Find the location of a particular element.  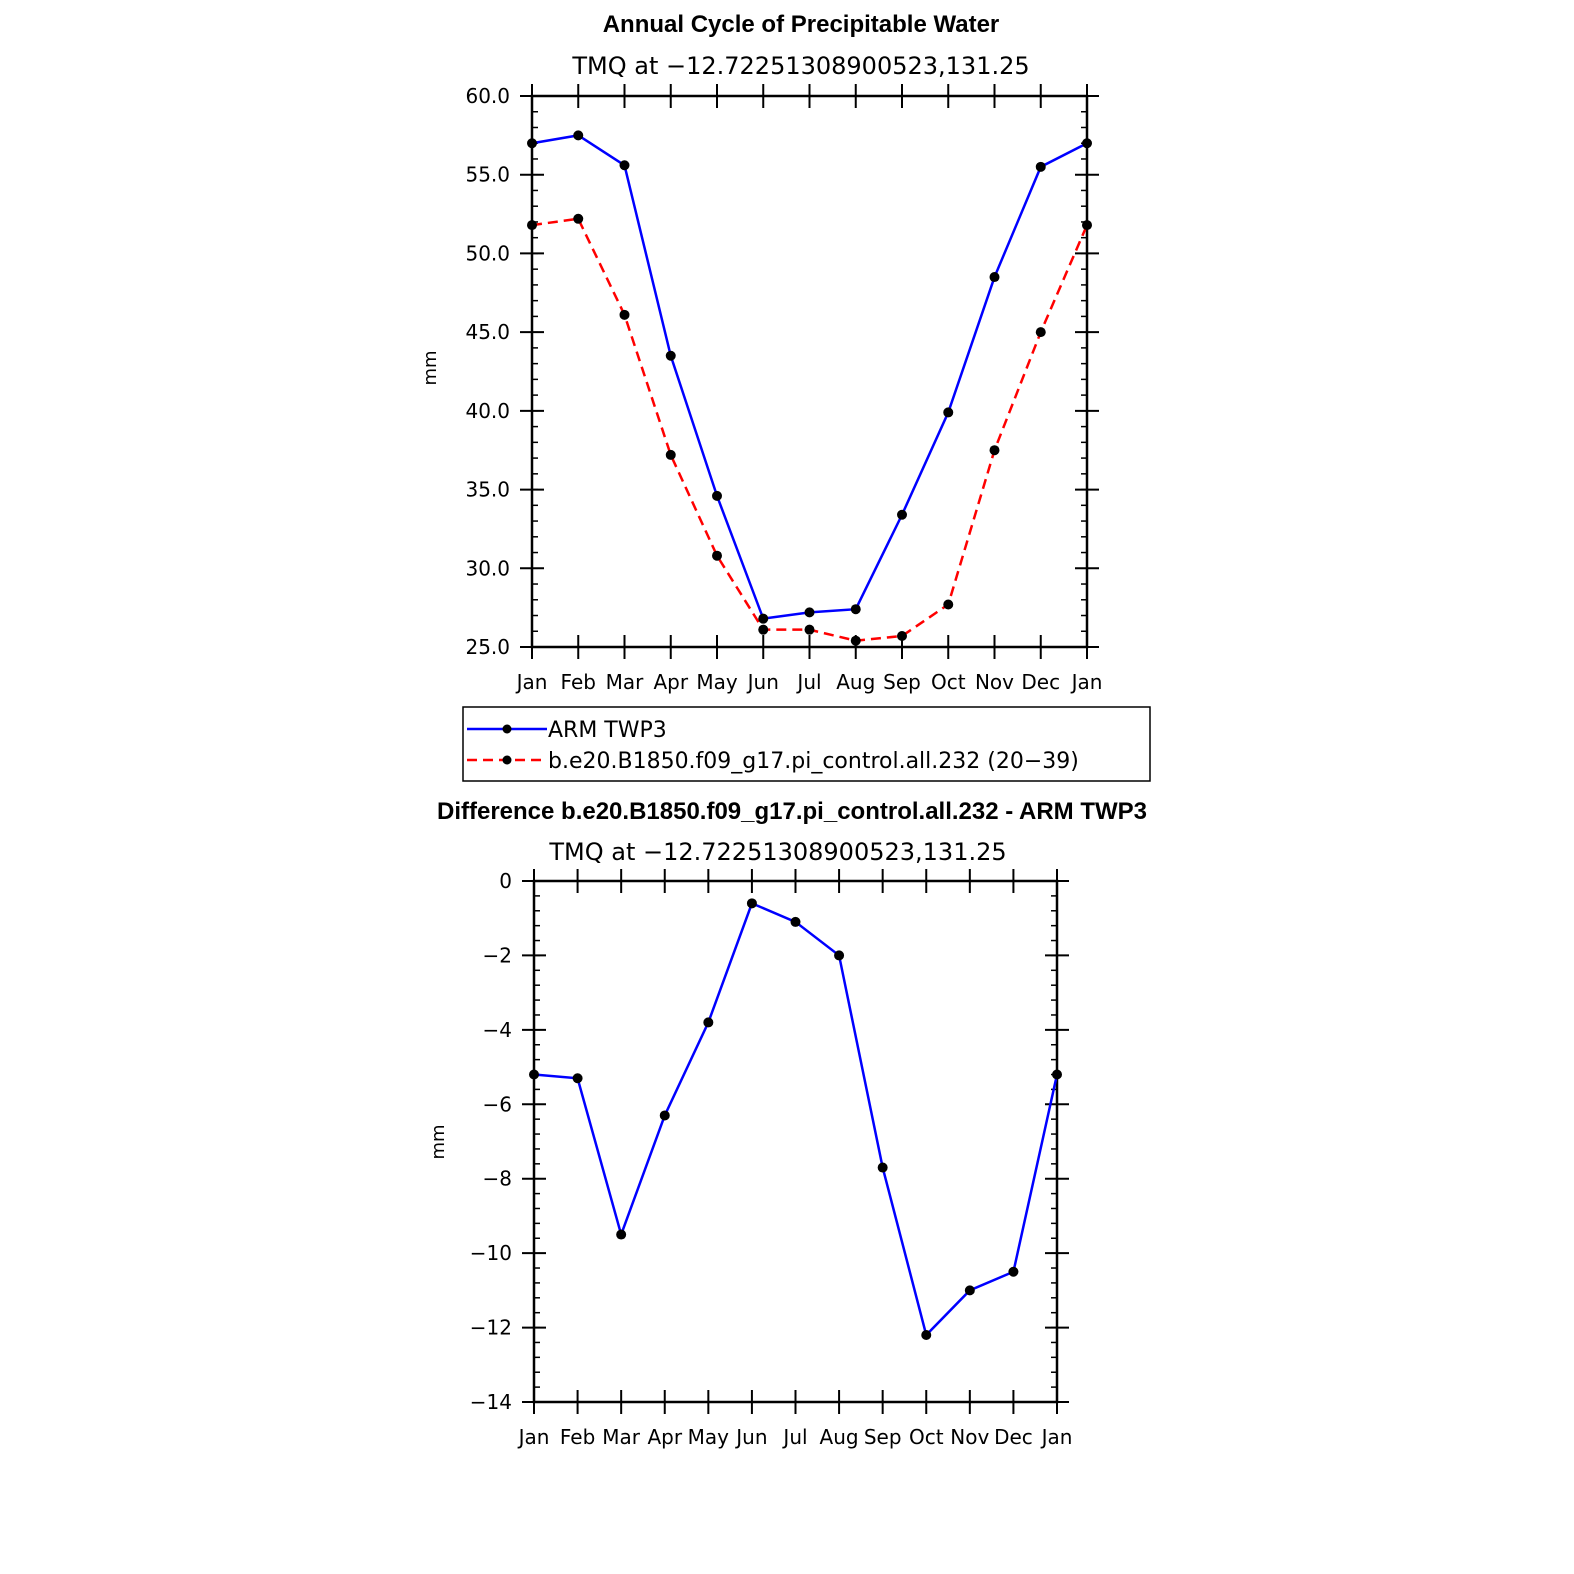

chart-2-ylabel: mm is located at coordinates (438, 1141).